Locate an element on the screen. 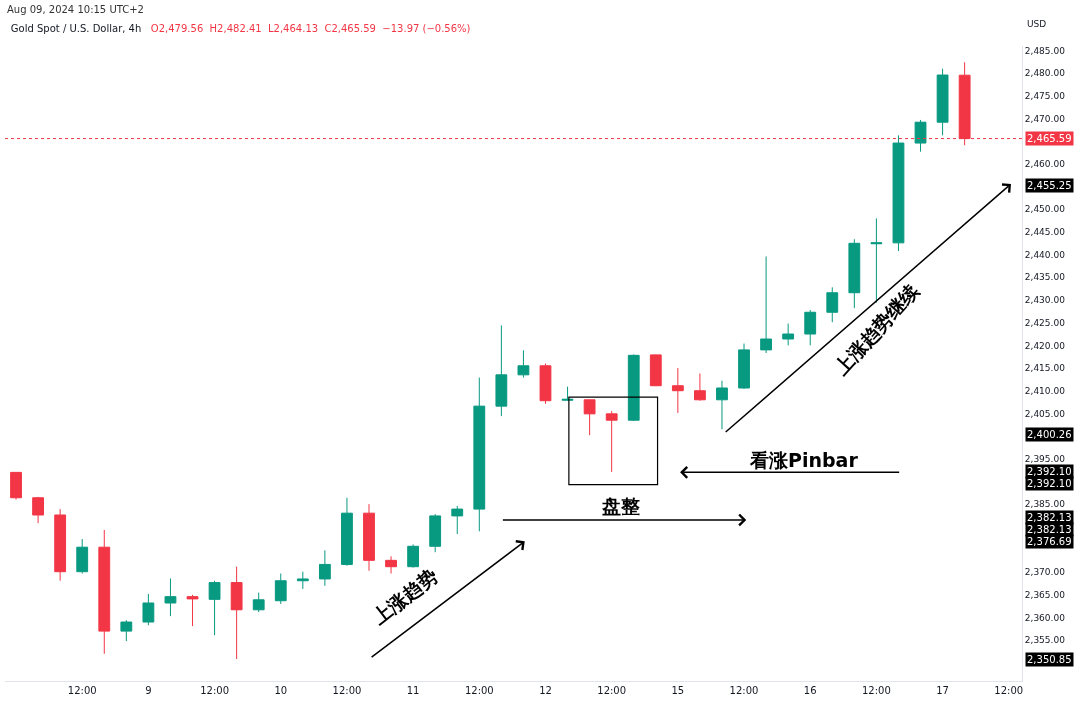  y-tick-label: 2,430.00 is located at coordinates (1045, 300).